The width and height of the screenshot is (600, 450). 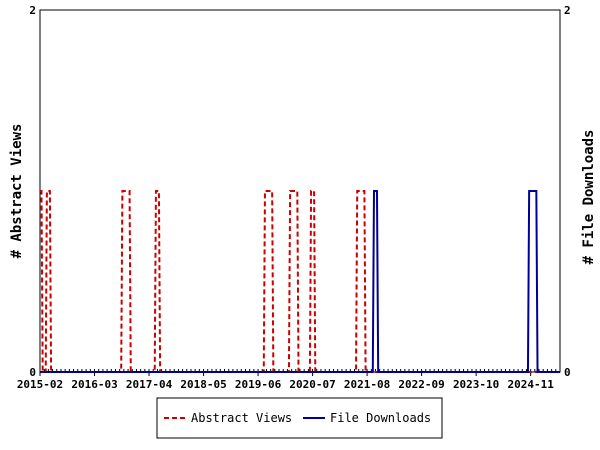 What do you see at coordinates (203, 384) in the screenshot?
I see `x-tick-label: 2018-05` at bounding box center [203, 384].